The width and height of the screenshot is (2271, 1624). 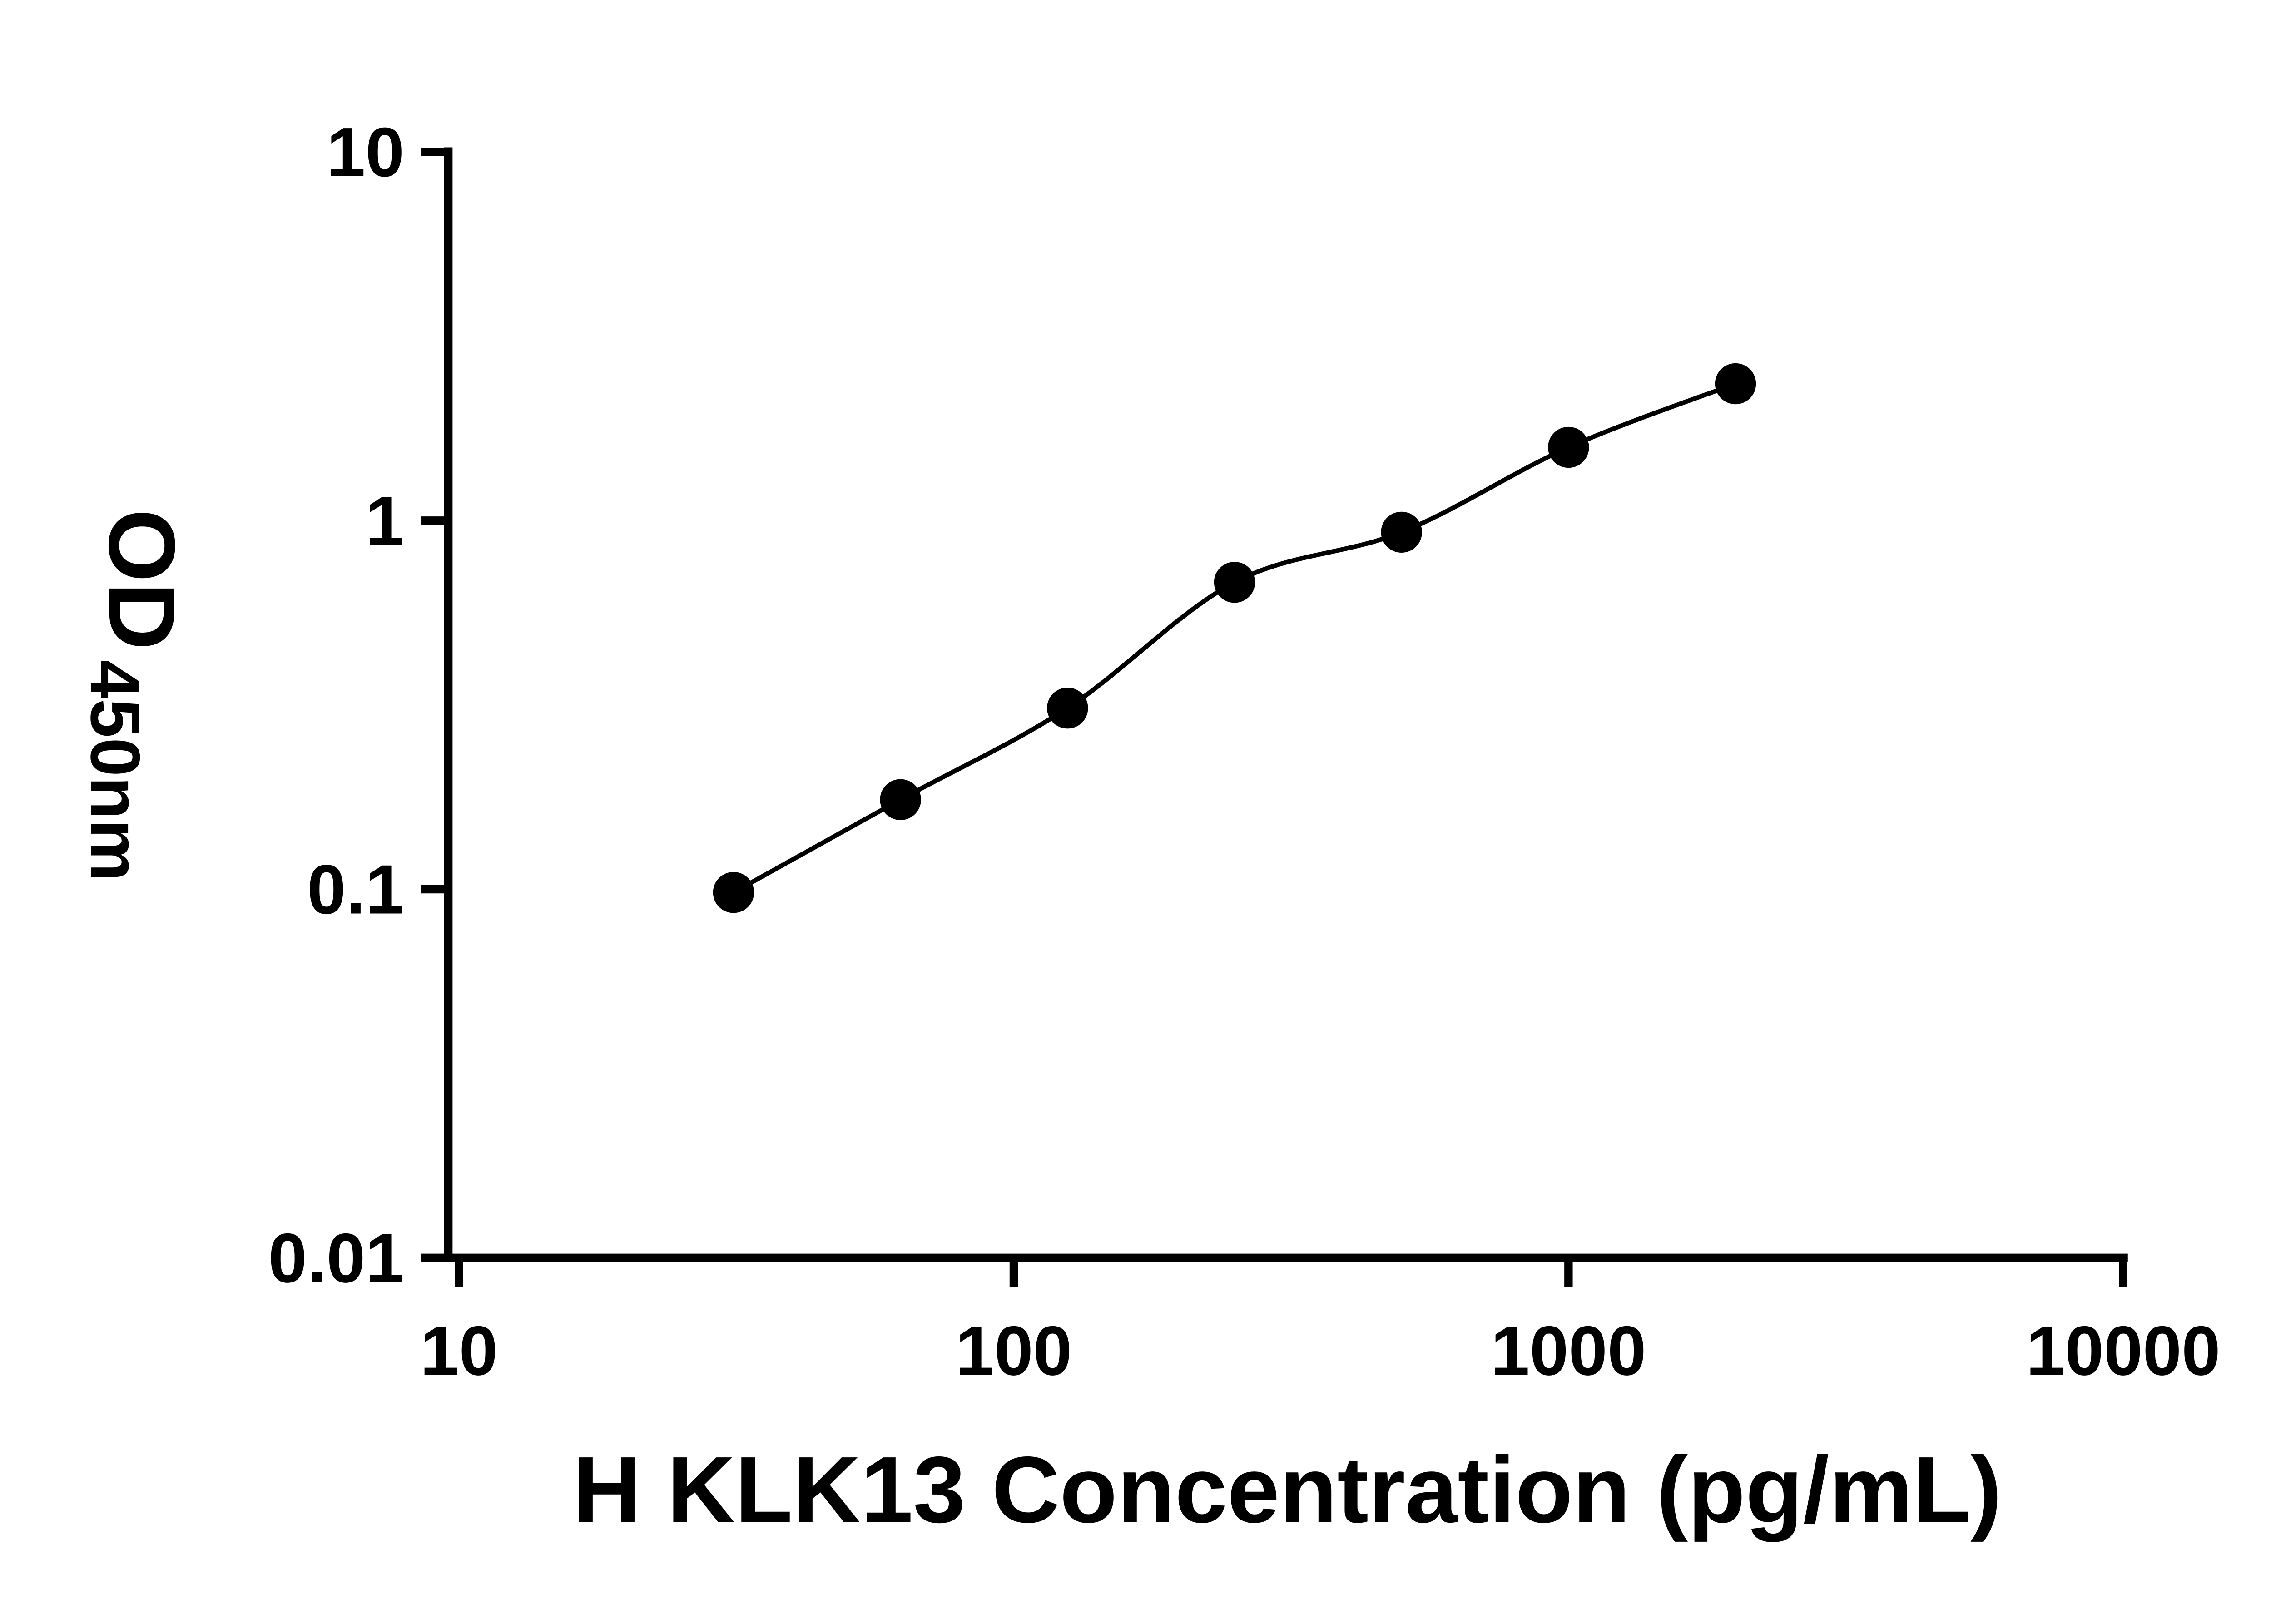 What do you see at coordinates (115, 770) in the screenshot?
I see `y-axis-title-subscript: 450nm` at bounding box center [115, 770].